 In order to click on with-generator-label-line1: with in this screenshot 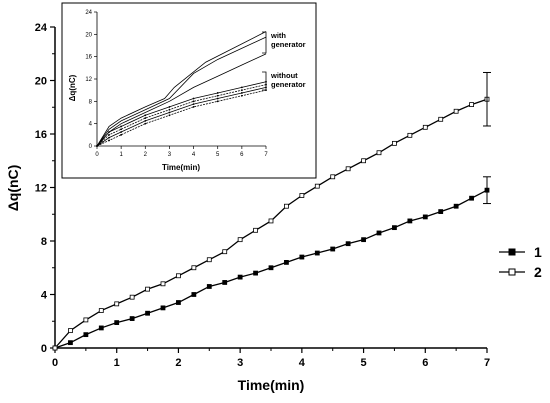, I will do `click(278, 35)`.